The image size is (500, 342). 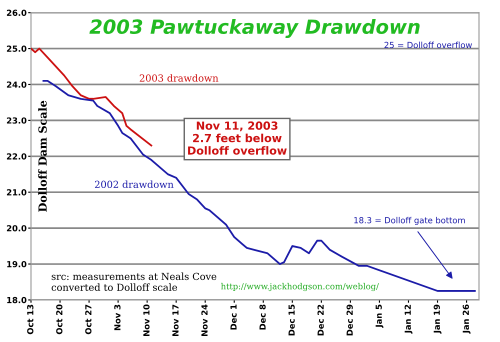 I want to click on x-tick-label: Jan 5, so click(x=380, y=316).